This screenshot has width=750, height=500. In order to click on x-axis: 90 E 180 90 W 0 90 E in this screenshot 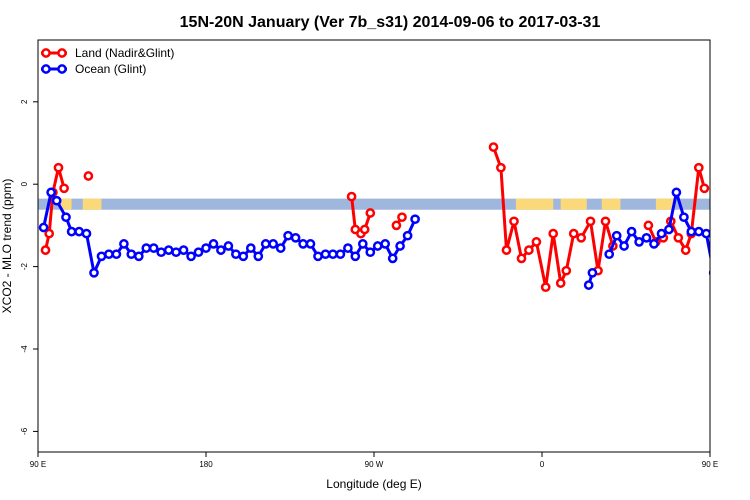, I will do `click(374, 460)`.